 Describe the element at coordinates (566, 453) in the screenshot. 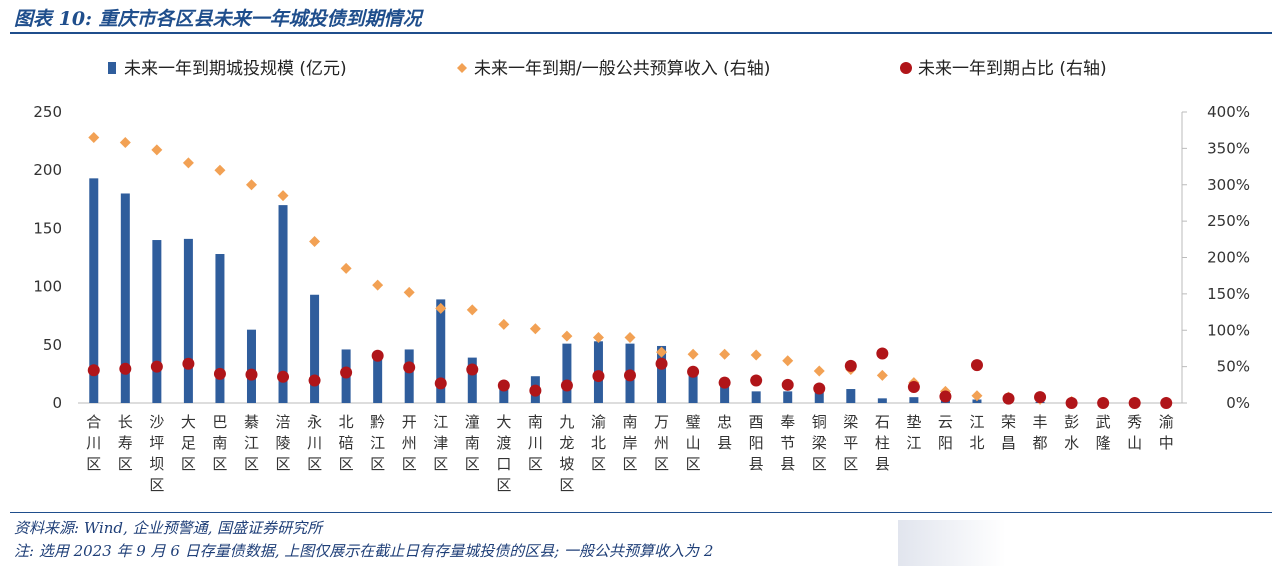

I see `category-label: 九龙坡区` at that location.